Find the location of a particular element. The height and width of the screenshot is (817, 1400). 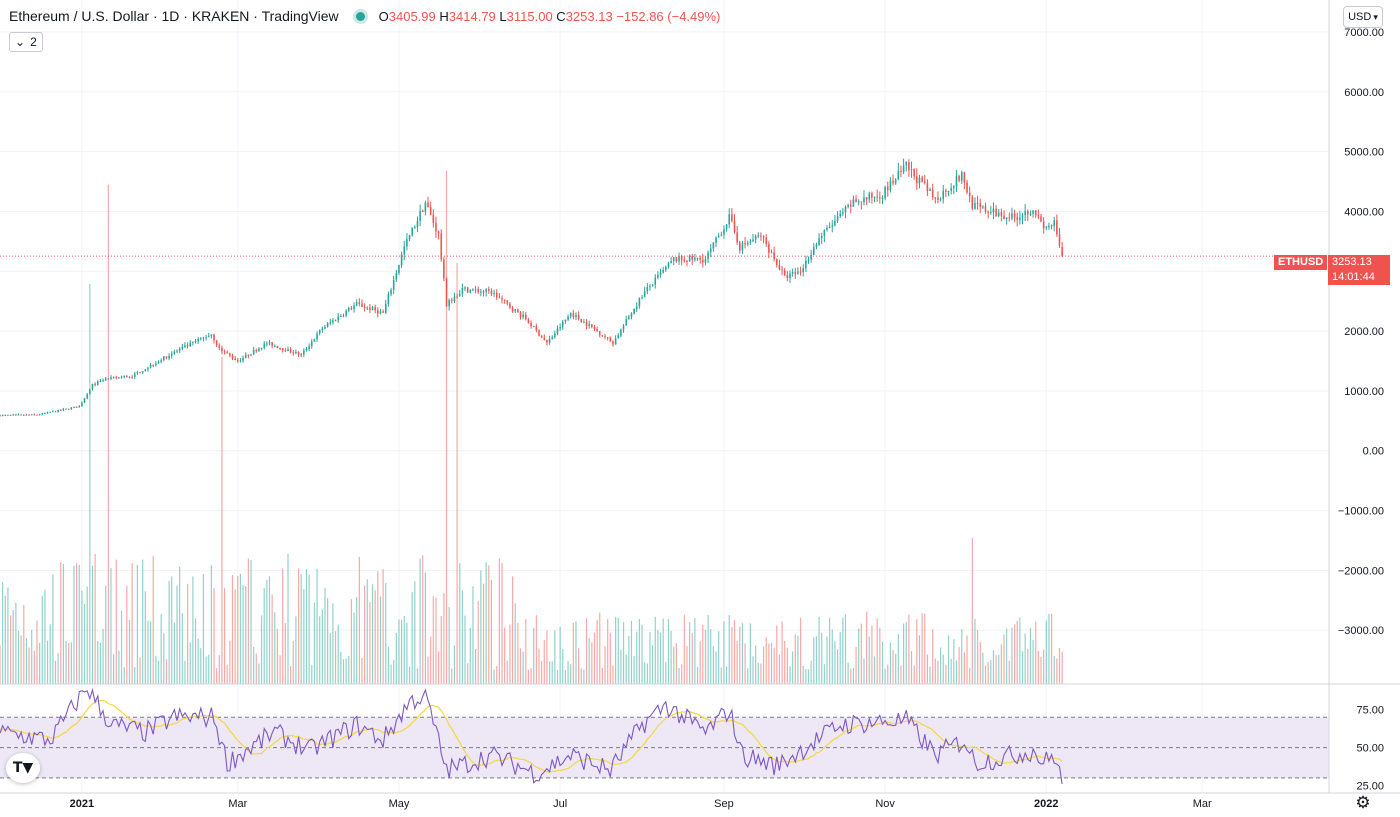

price-tick-label: −3000.00 is located at coordinates (1361, 631).